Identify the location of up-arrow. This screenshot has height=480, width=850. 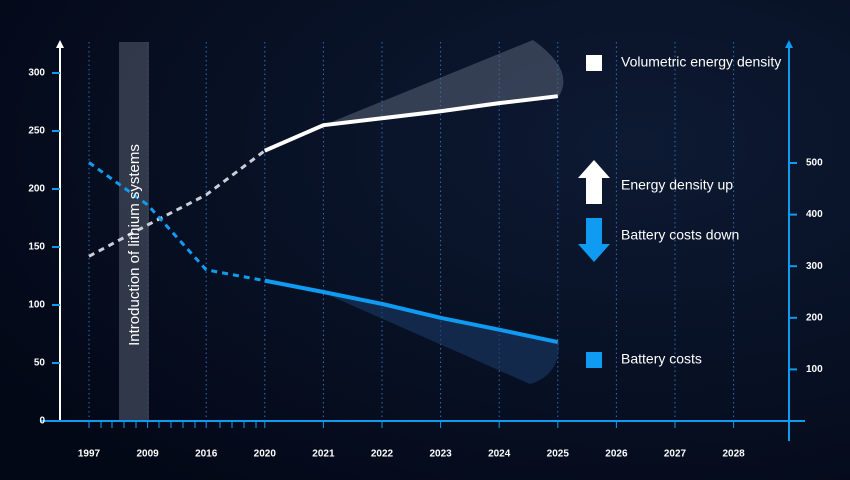
(594, 182).